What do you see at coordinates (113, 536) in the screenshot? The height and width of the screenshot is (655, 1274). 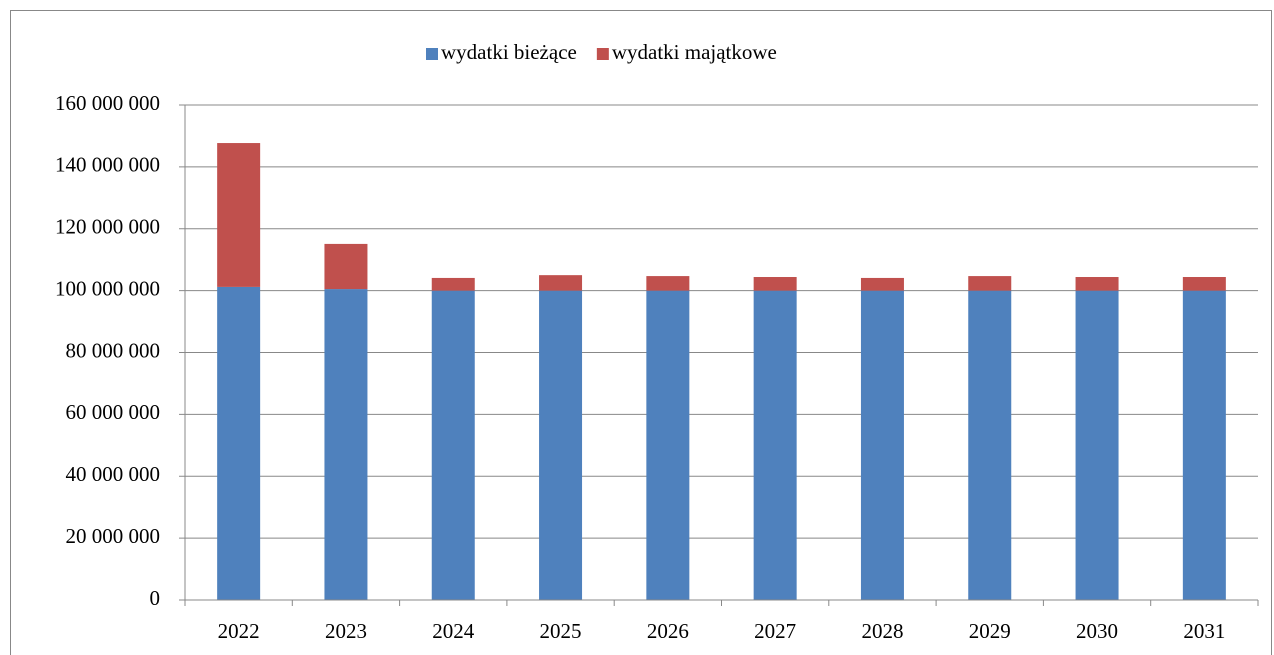 I see `y-tick-label: 20 000 000` at bounding box center [113, 536].